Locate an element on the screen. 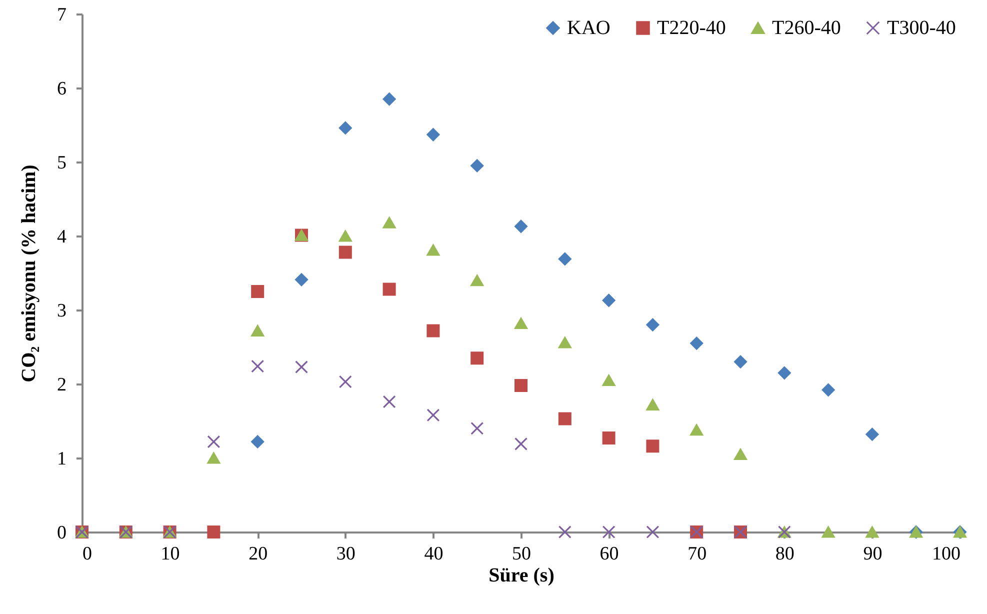  x-tick-label: 0 is located at coordinates (87, 554).